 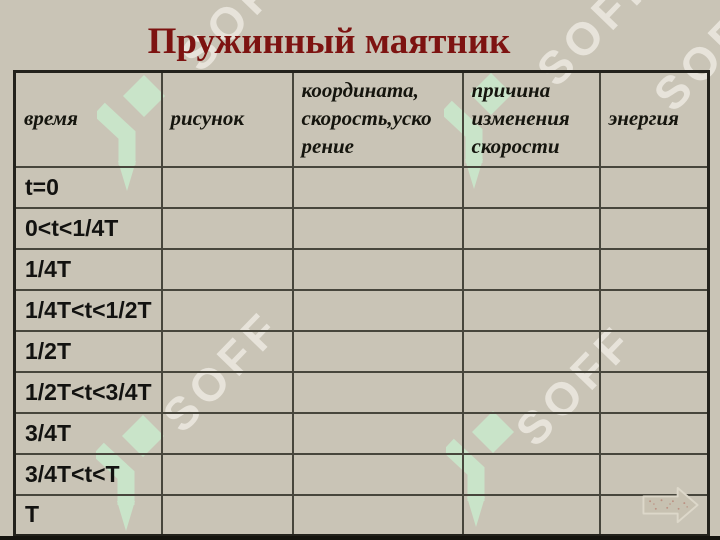 What do you see at coordinates (88, 433) in the screenshot?
I see `row-label: 3/4T` at bounding box center [88, 433].